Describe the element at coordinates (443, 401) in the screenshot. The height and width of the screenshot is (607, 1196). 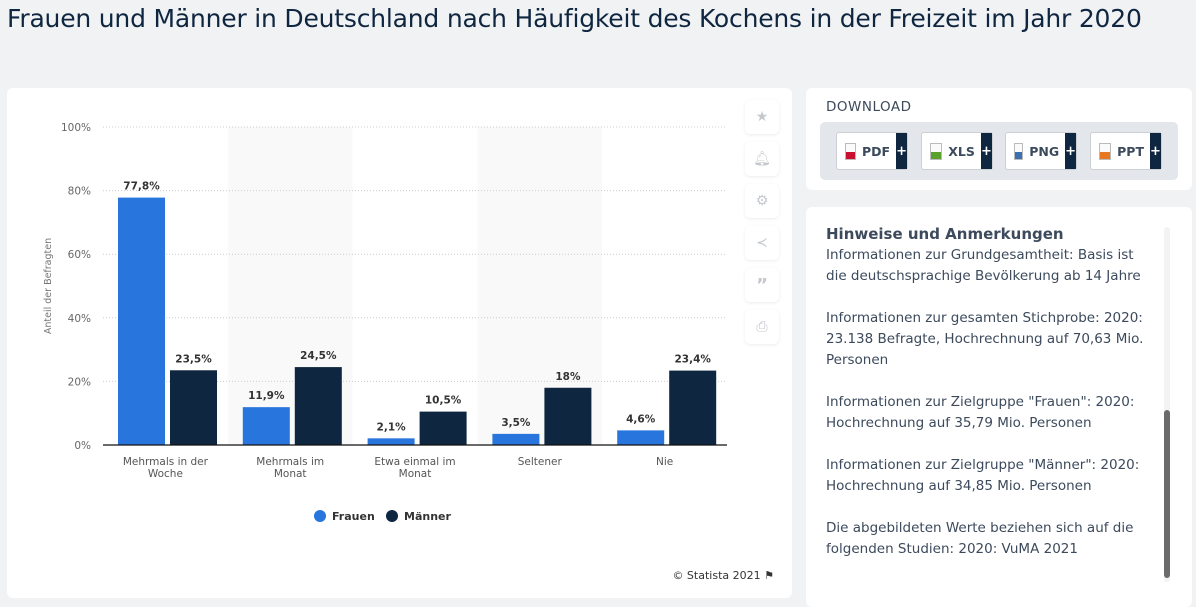
I see `data-label: 10,5%` at that location.